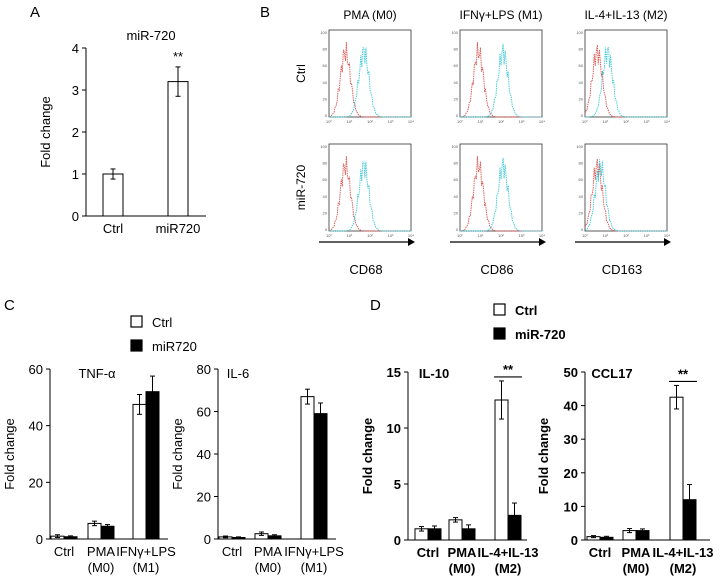 This screenshot has height=579, width=720. Describe the element at coordinates (682, 560) in the screenshot. I see `category-label-2: IL-4+IL-13 (M2)` at that location.